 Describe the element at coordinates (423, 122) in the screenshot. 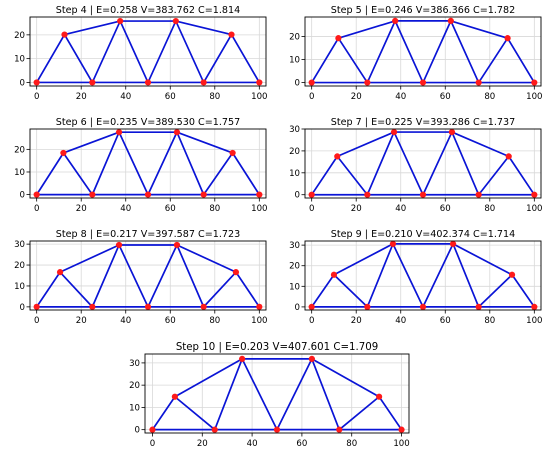

I see `chart-title: Step 7 | E=0.225 V=393.286 C=1.737` at that location.